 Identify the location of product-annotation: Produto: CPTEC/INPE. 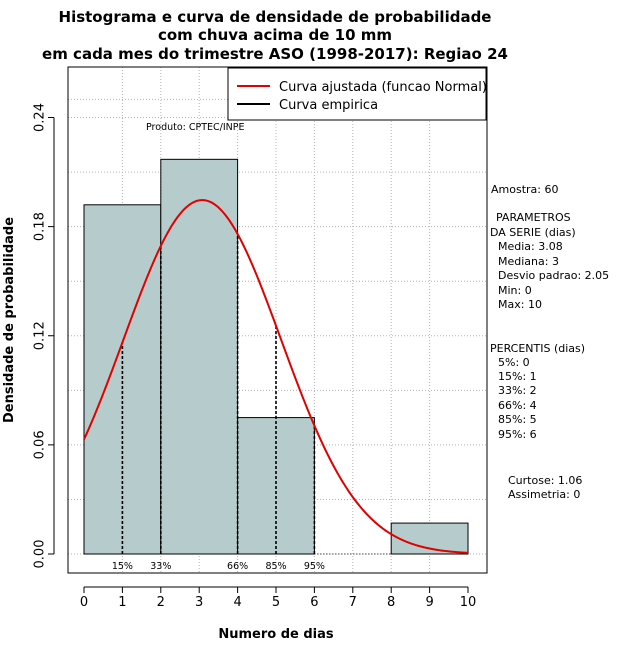
(195, 127).